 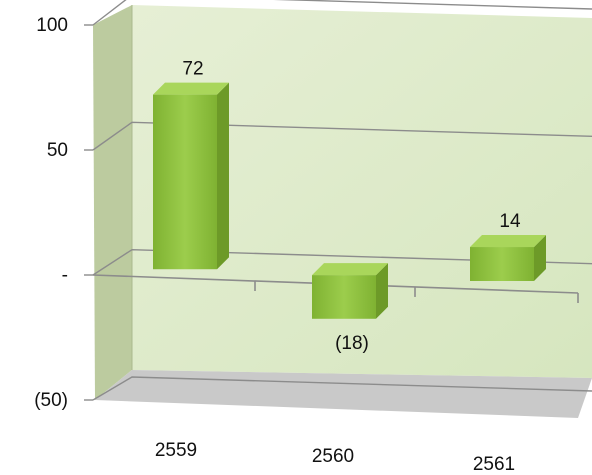 I want to click on y-axis-tick-labels: 100 50 - (50), so click(x=51, y=213).